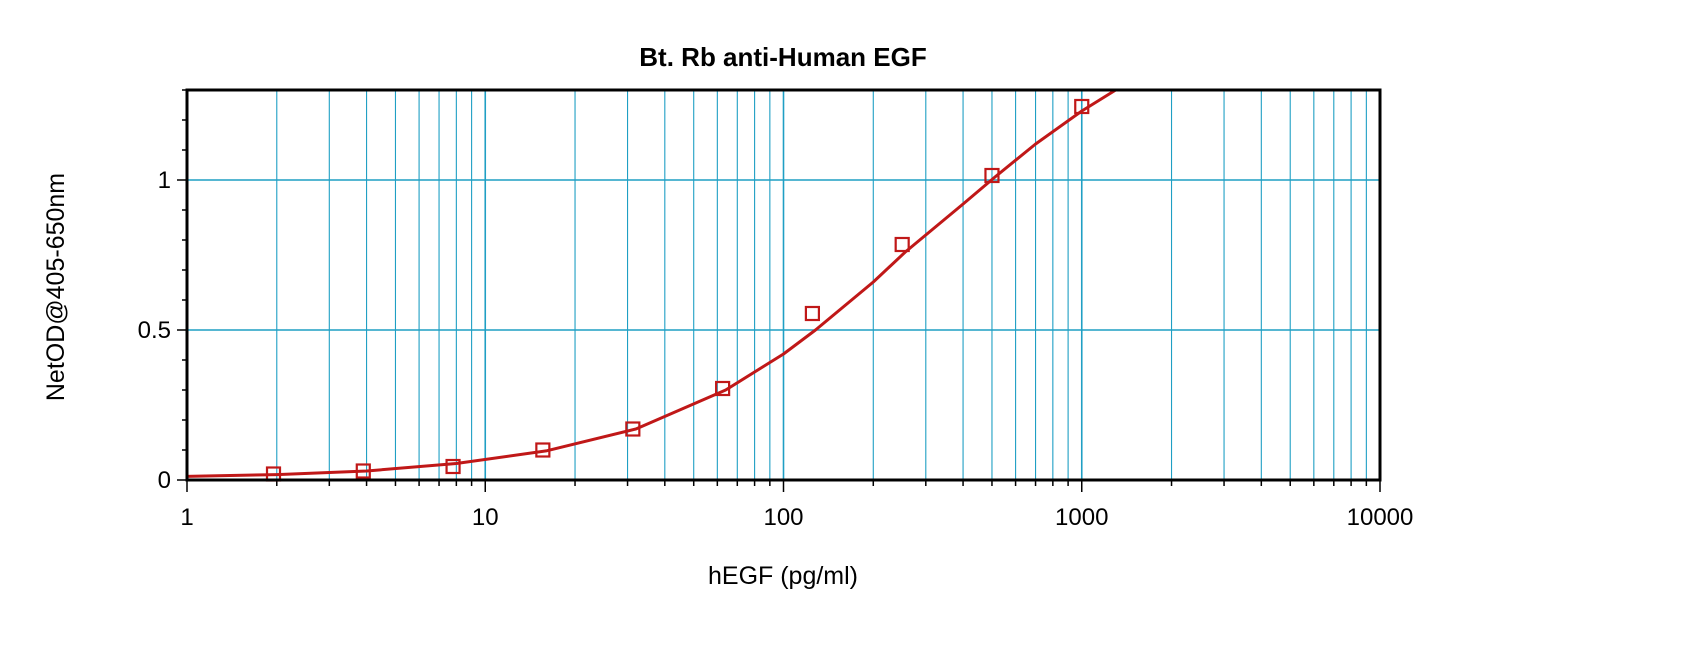 This screenshot has height=655, width=1700. I want to click on x-tick-label: 100, so click(783, 517).